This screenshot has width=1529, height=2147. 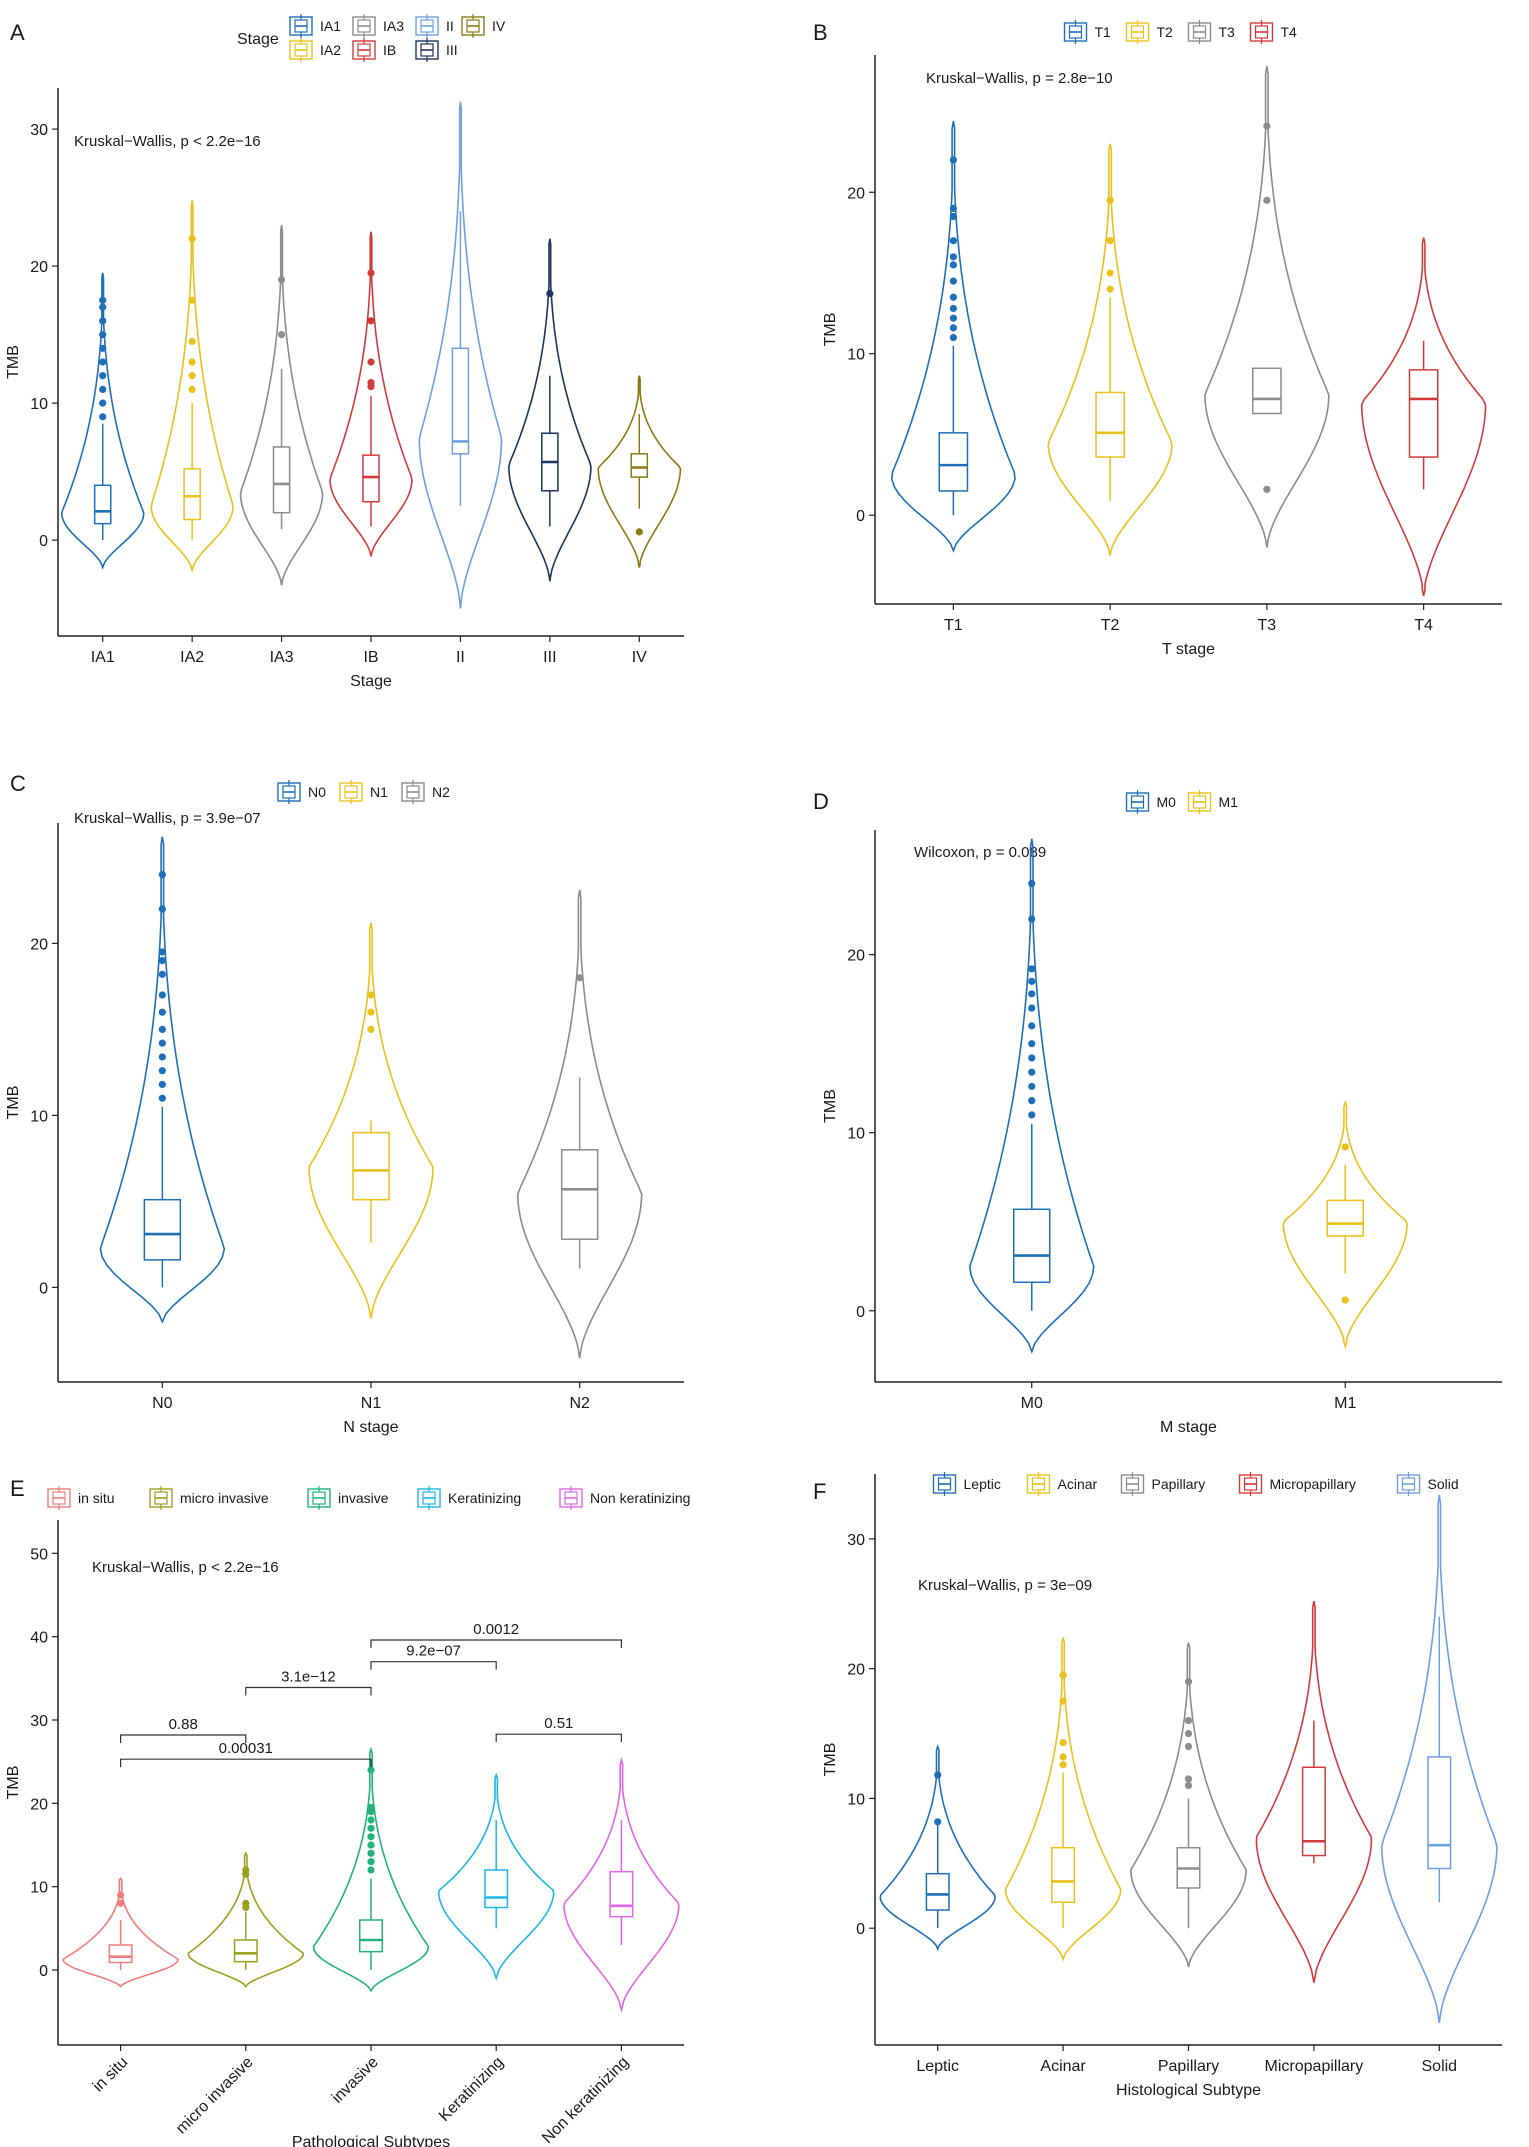 I want to click on series-keratinizing, so click(x=496, y=1876).